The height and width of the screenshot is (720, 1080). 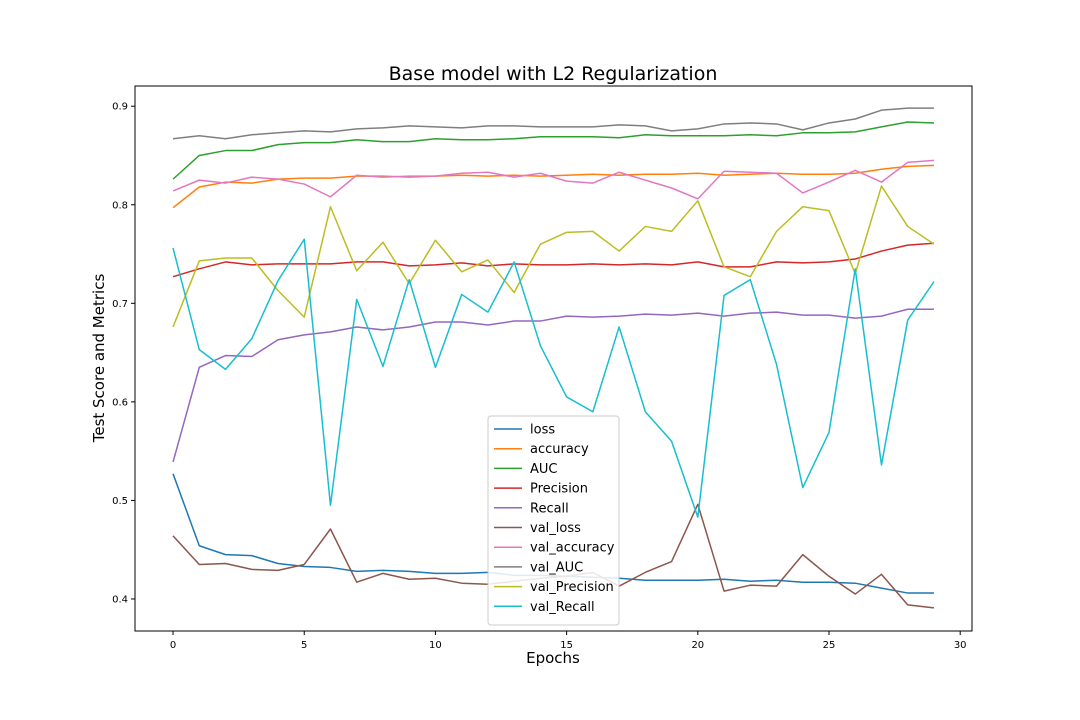 I want to click on legend-label: Precision, so click(x=559, y=489).